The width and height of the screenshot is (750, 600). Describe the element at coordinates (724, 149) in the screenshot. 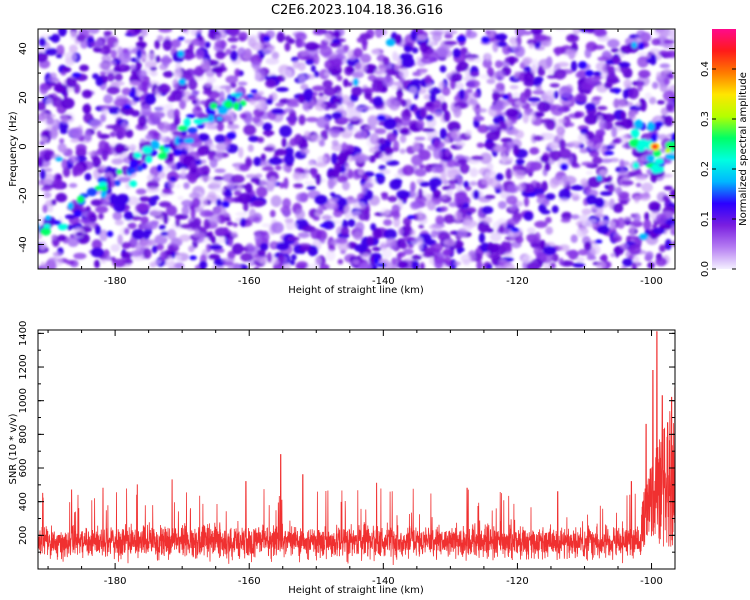

I see `colorbar-gradient` at that location.